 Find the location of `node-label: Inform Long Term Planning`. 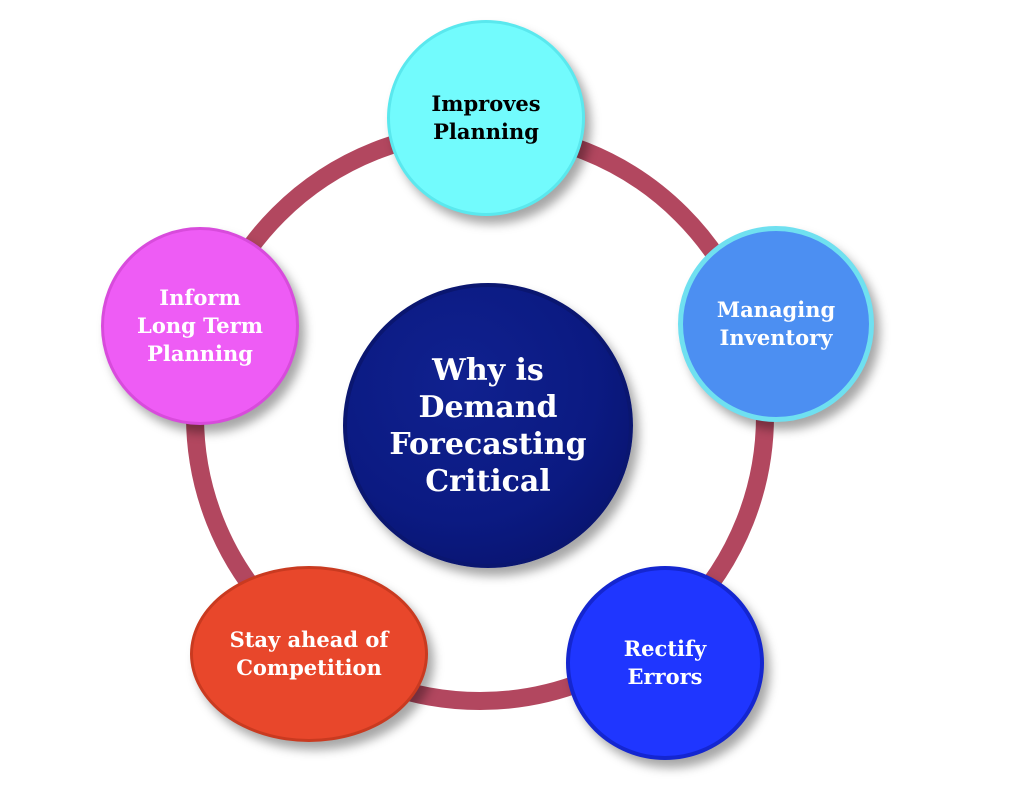

node-label: Inform Long Term Planning is located at coordinates (200, 325).